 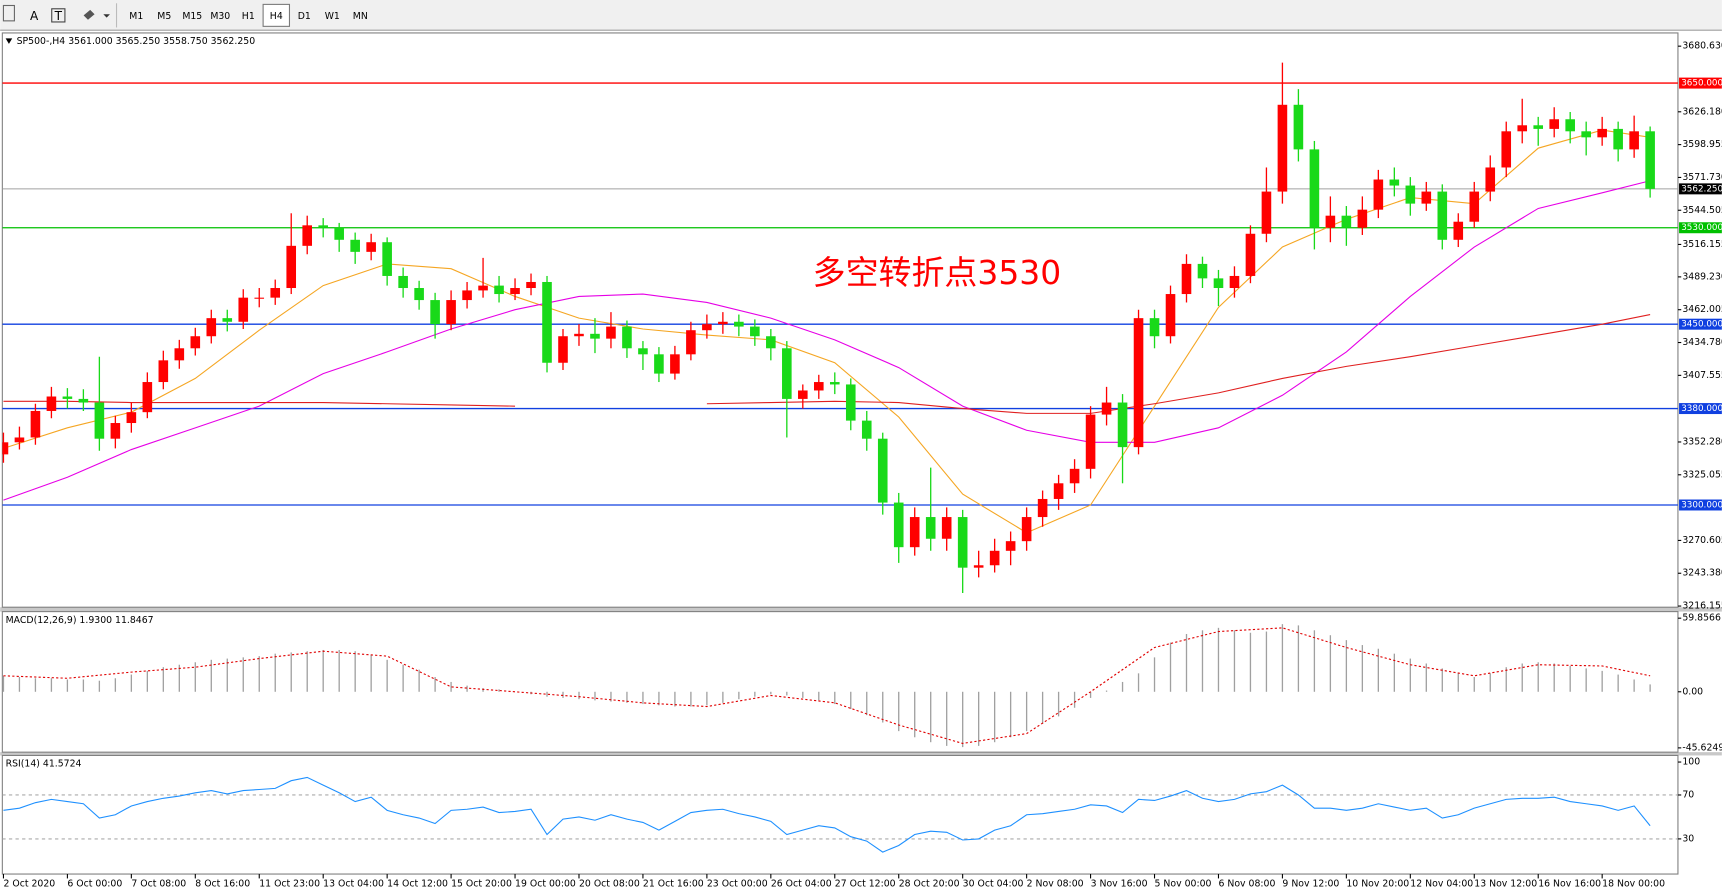 I want to click on timeframe-button: MN, so click(x=360, y=16).